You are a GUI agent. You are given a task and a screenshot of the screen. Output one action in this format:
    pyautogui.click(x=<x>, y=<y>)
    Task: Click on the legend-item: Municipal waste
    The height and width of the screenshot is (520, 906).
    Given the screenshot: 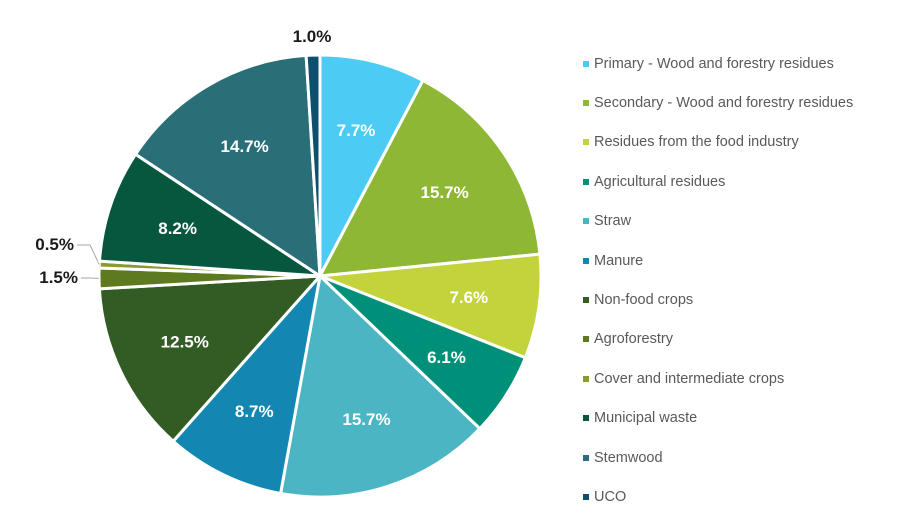 What is the action you would take?
    pyautogui.click(x=718, y=418)
    